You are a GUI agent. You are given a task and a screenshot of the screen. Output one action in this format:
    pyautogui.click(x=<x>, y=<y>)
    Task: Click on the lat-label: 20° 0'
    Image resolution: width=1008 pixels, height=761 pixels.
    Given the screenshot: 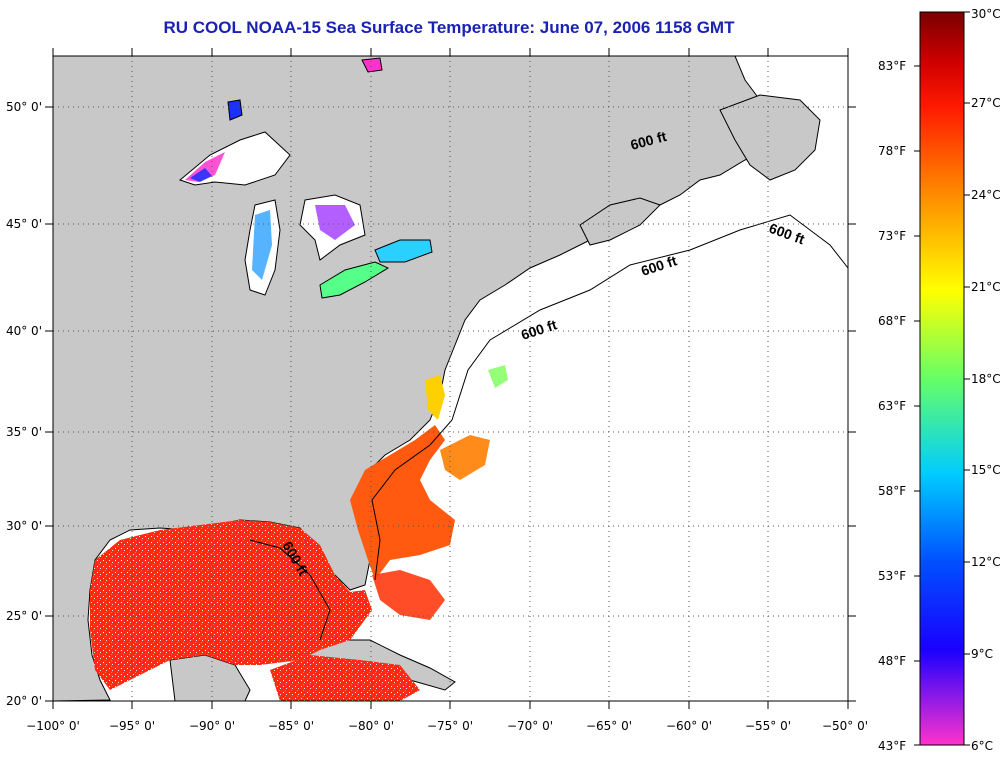 What is the action you would take?
    pyautogui.click(x=24, y=701)
    